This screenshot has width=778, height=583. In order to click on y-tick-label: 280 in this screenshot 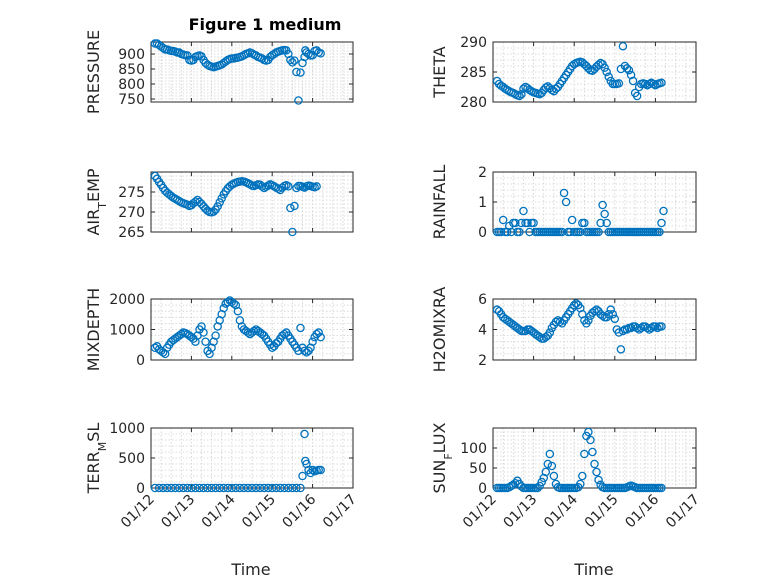, I will do `click(473, 103)`.